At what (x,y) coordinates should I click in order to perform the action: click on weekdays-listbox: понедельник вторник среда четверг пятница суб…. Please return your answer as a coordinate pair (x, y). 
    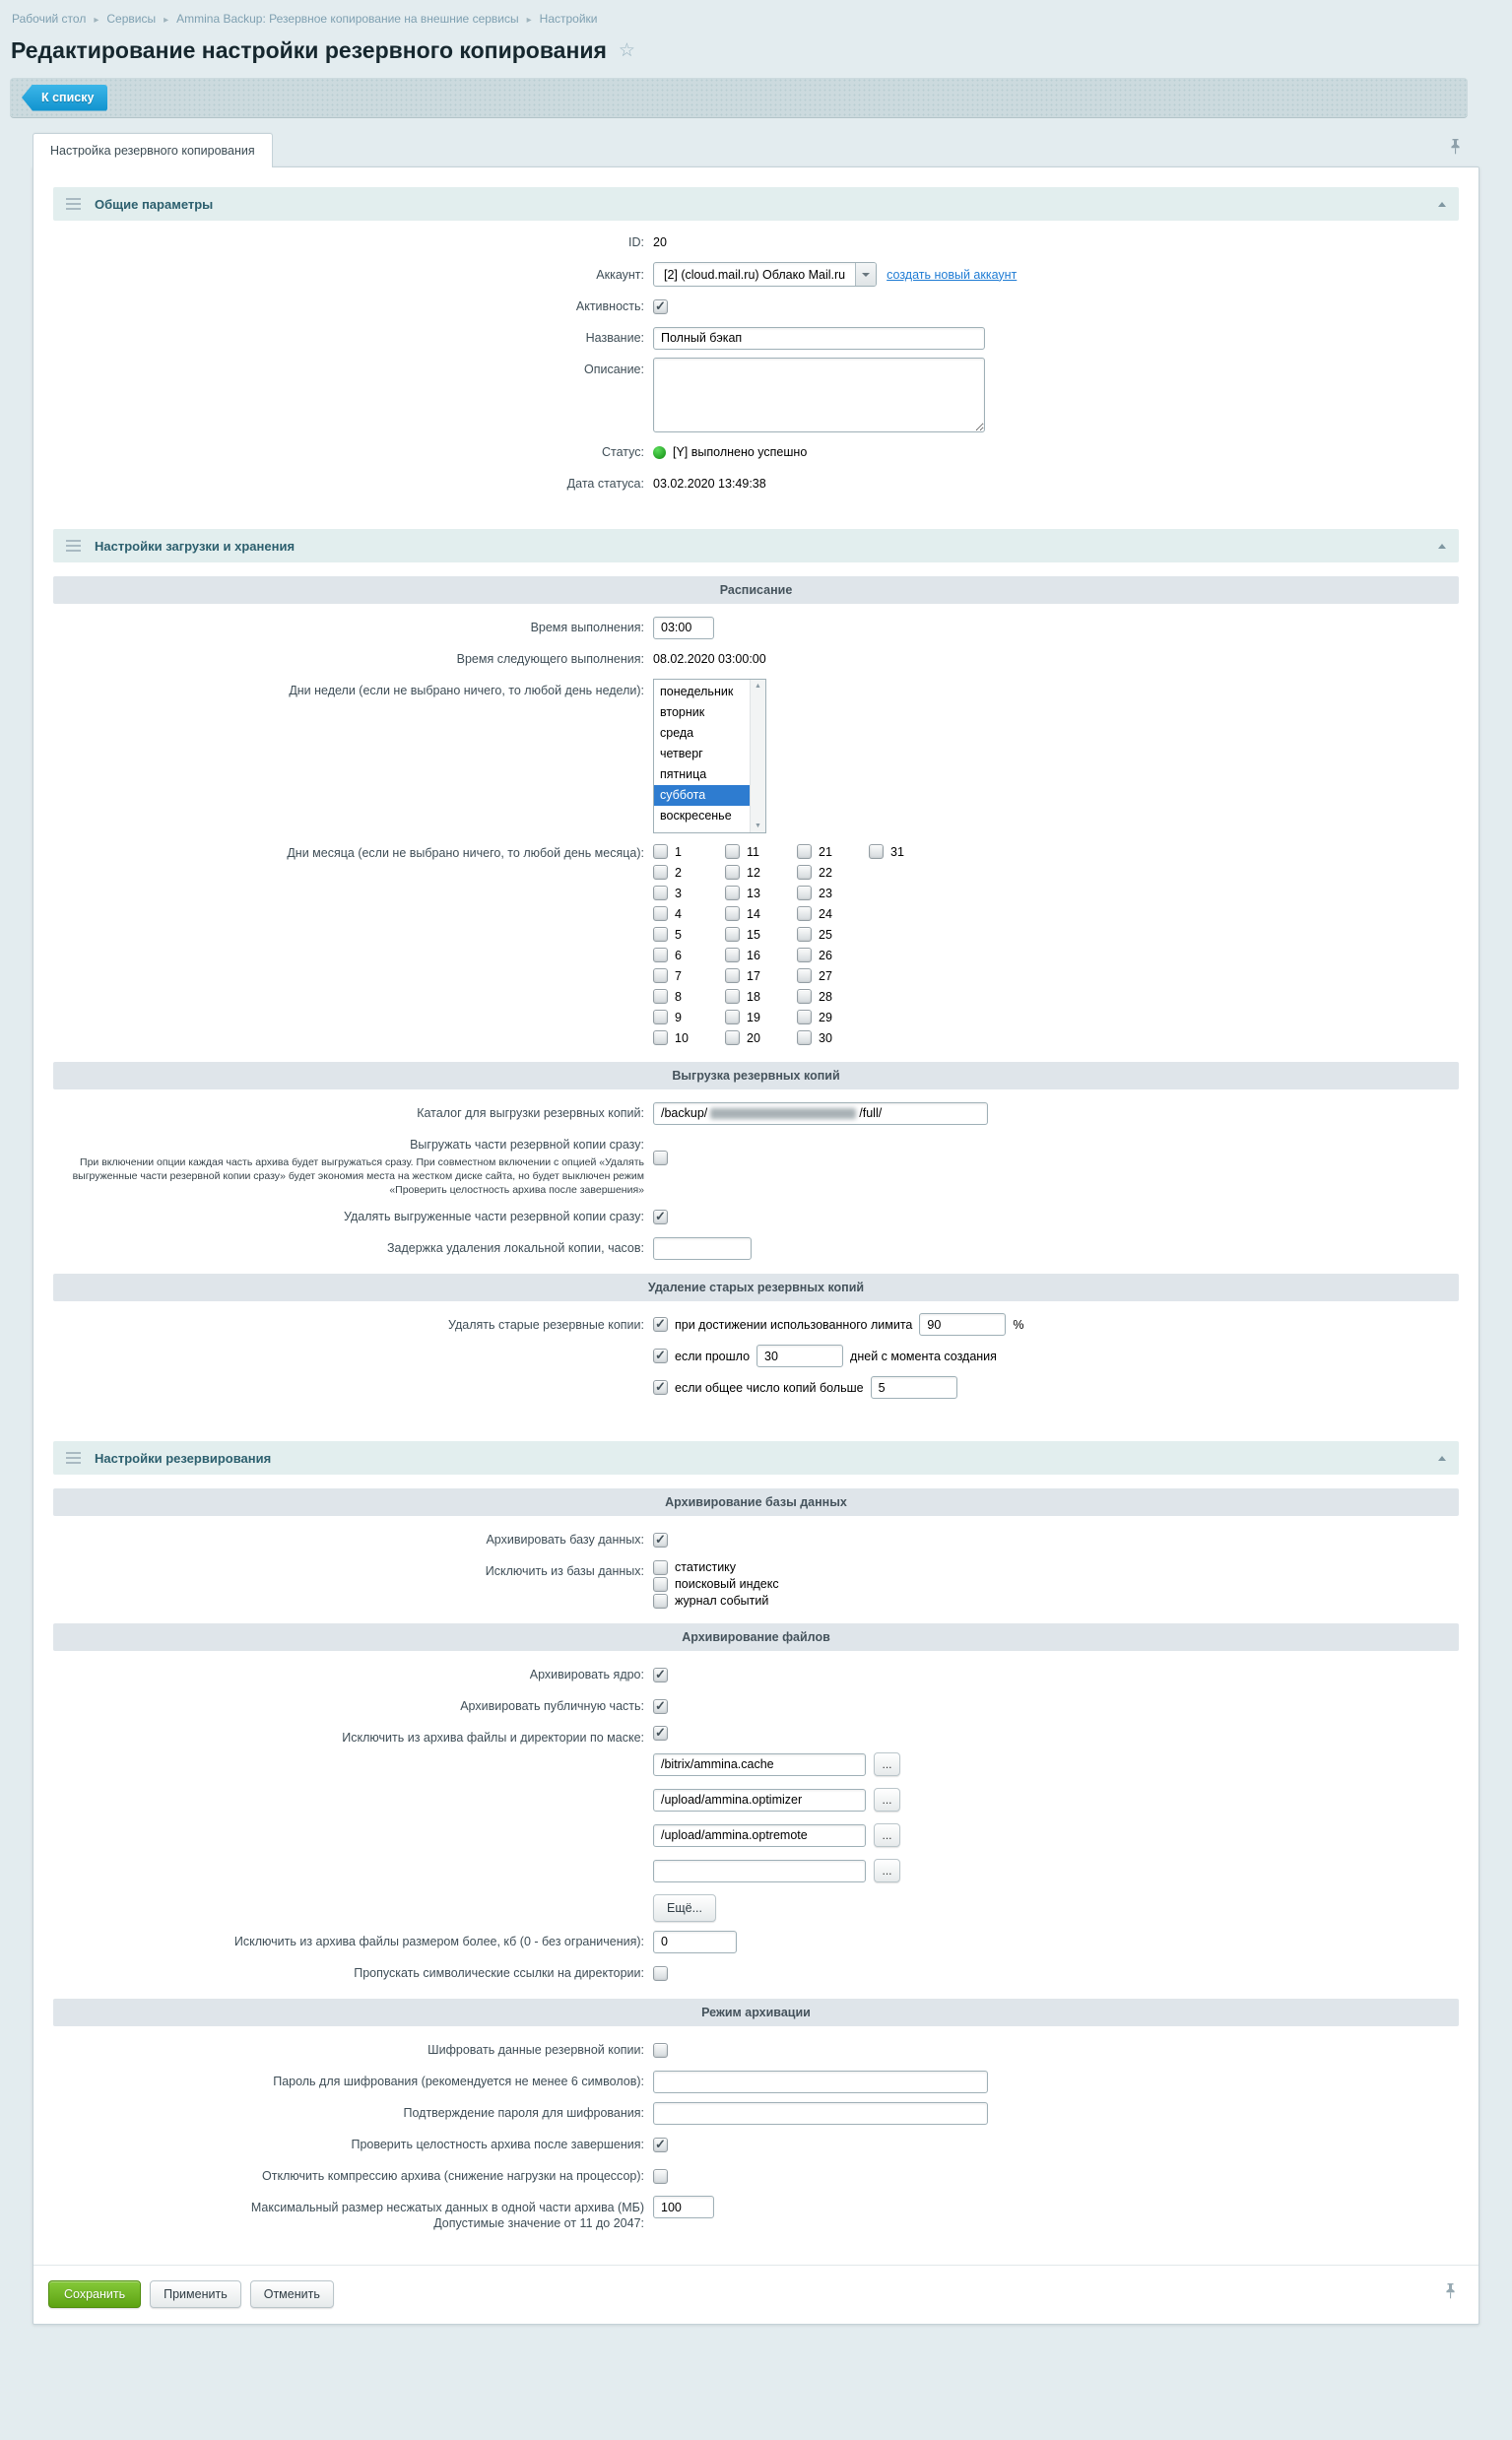
    Looking at the image, I should click on (709, 756).